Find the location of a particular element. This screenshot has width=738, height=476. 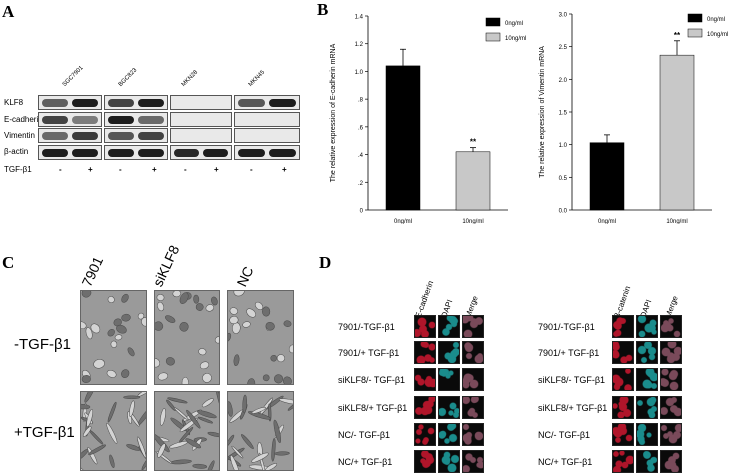

y-tick-label: 1.0 is located at coordinates (359, 73).